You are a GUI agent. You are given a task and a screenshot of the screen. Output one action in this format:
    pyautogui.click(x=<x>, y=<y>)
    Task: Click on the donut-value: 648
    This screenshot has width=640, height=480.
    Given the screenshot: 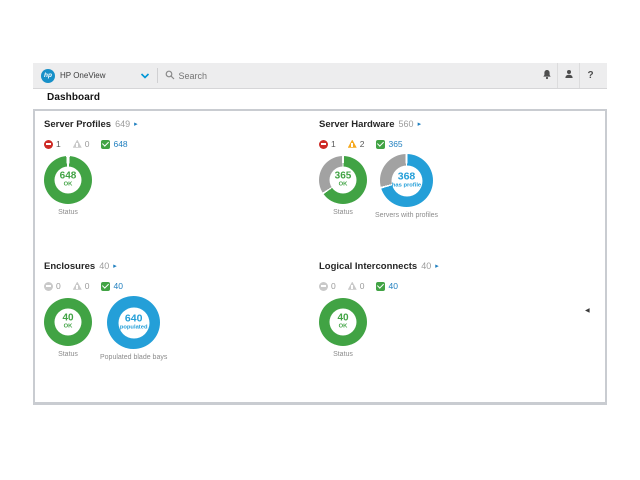 What is the action you would take?
    pyautogui.click(x=68, y=176)
    